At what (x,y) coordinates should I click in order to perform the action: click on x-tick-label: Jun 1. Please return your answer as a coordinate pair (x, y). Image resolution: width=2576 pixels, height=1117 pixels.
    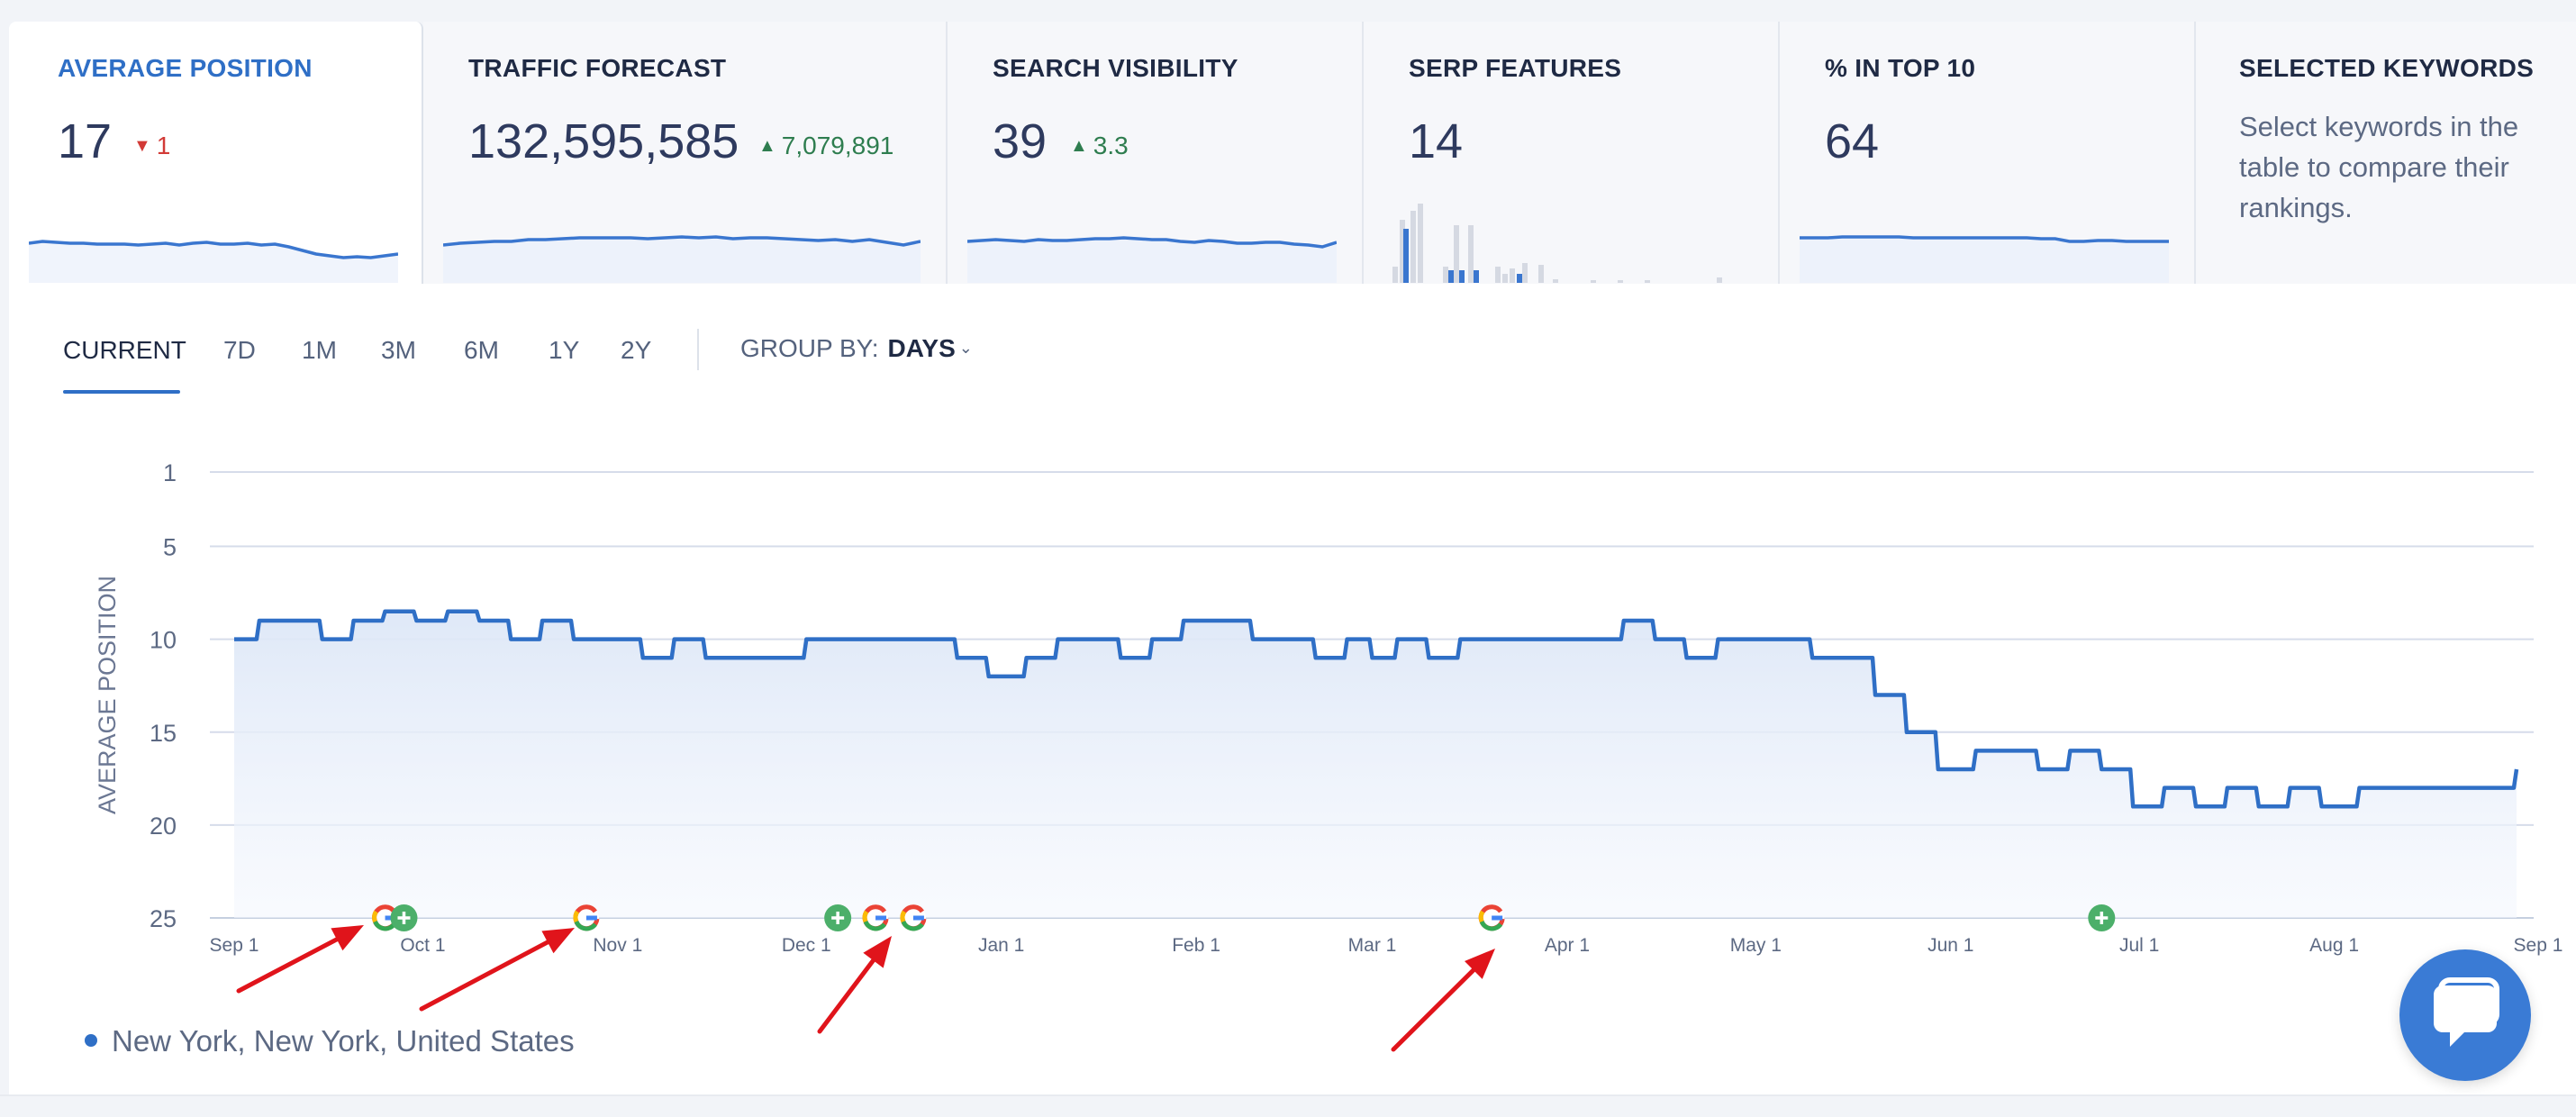
    Looking at the image, I should click on (1950, 945).